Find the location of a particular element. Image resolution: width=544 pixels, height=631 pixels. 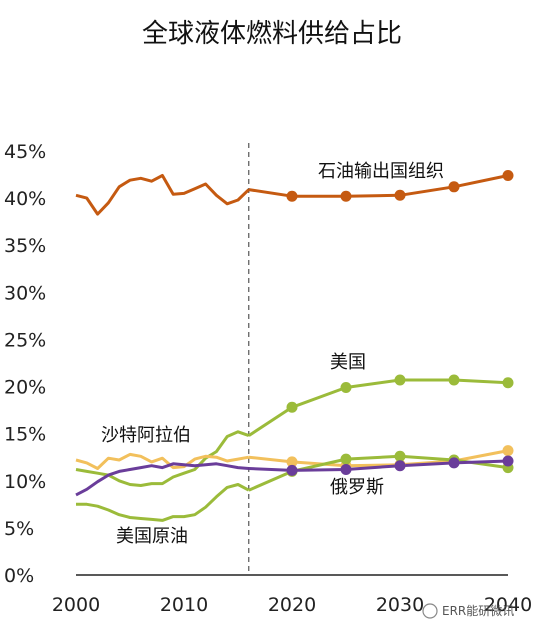

watermark-icon is located at coordinates (430, 611).